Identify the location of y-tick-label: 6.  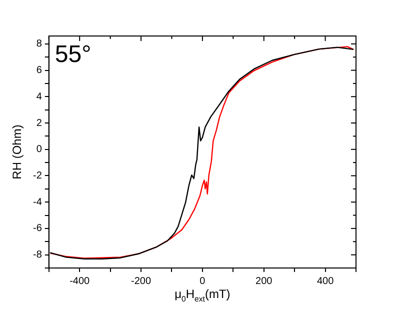
(39, 70).